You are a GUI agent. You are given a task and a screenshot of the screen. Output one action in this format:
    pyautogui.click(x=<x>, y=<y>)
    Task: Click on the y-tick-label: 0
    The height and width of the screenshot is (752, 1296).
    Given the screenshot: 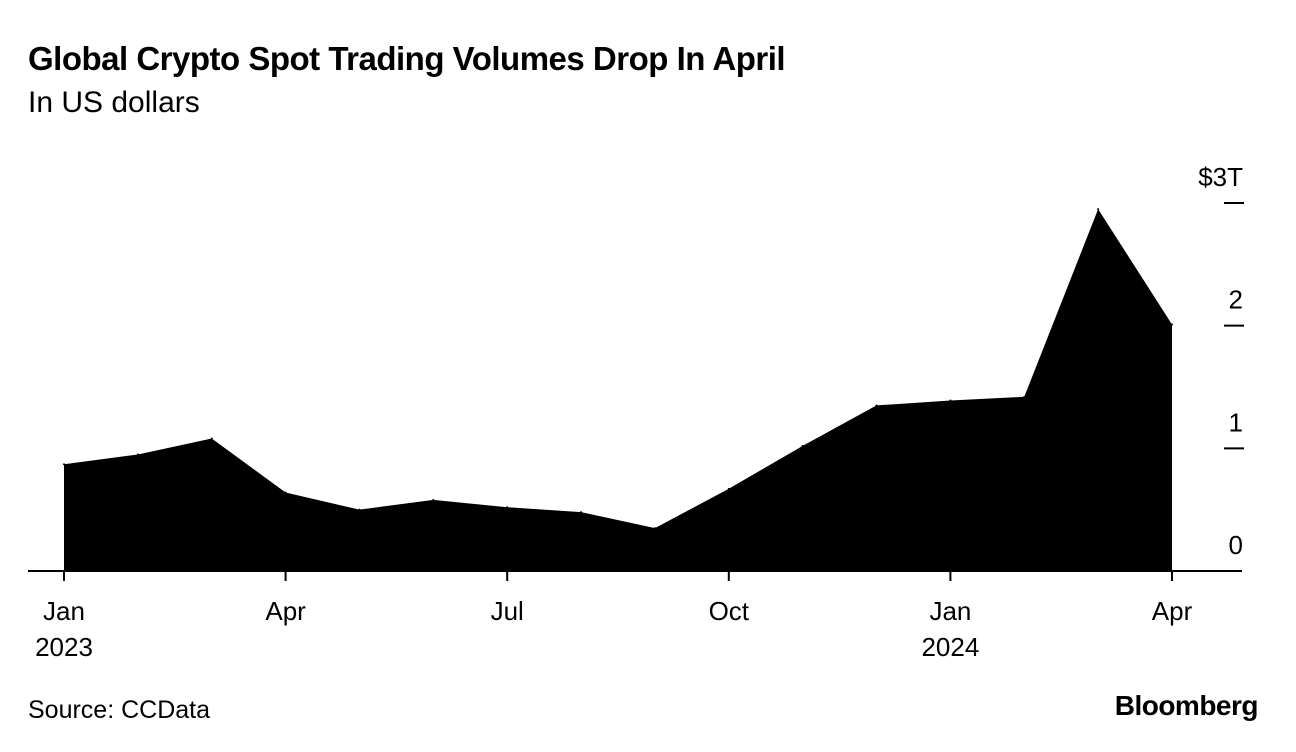 What is the action you would take?
    pyautogui.click(x=1236, y=545)
    